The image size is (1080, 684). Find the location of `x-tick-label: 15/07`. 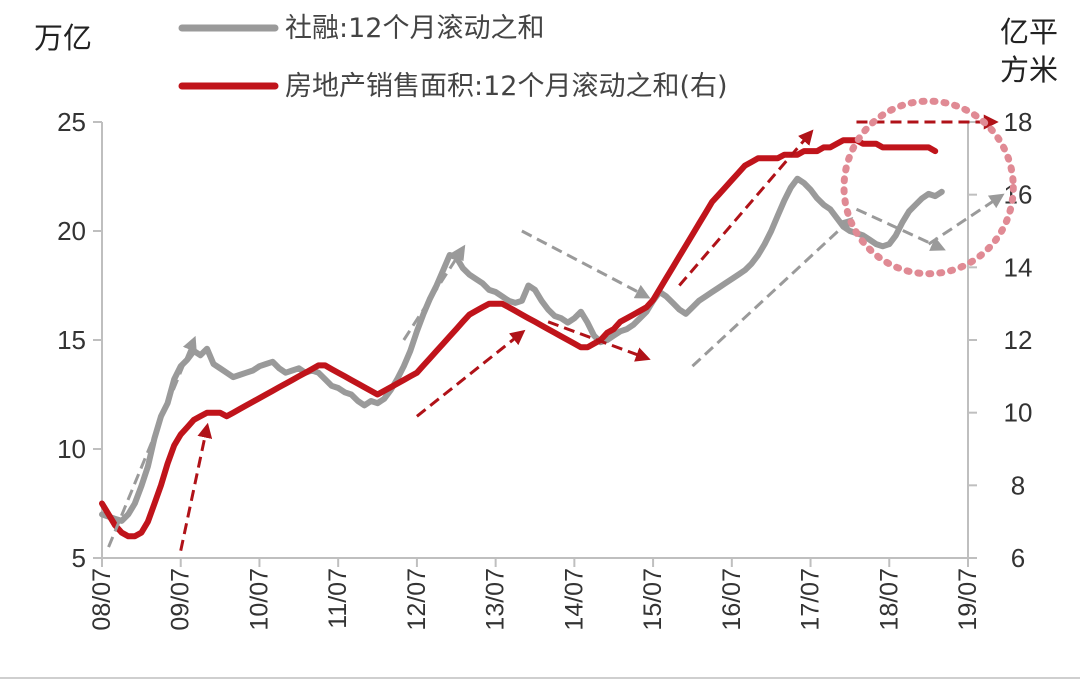

x-tick-label: 15/07 is located at coordinates (653, 599).